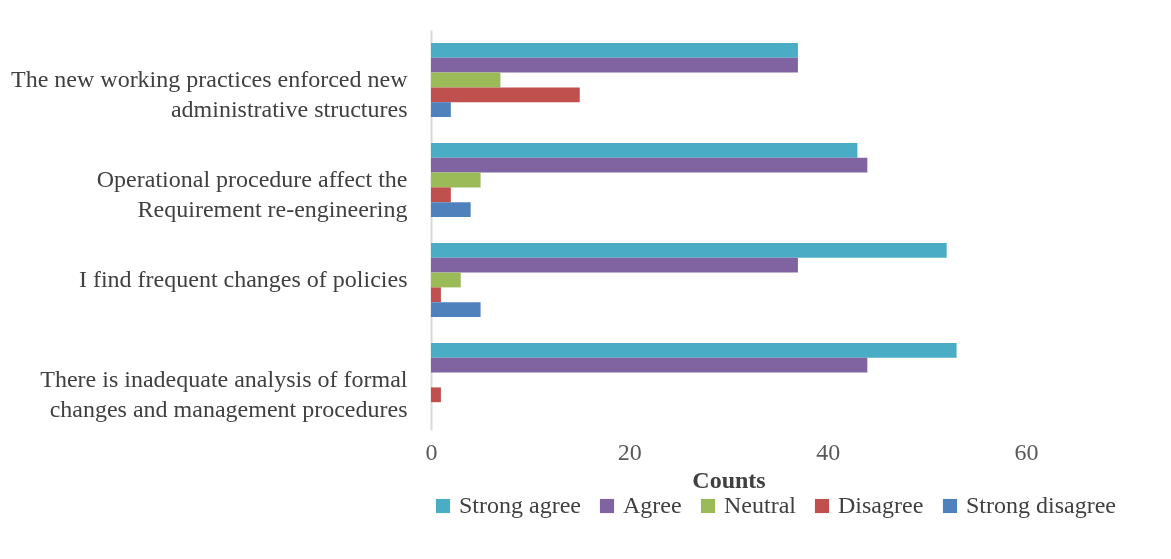 This screenshot has height=559, width=1171. What do you see at coordinates (629, 451) in the screenshot?
I see `x-tick-label: 20` at bounding box center [629, 451].